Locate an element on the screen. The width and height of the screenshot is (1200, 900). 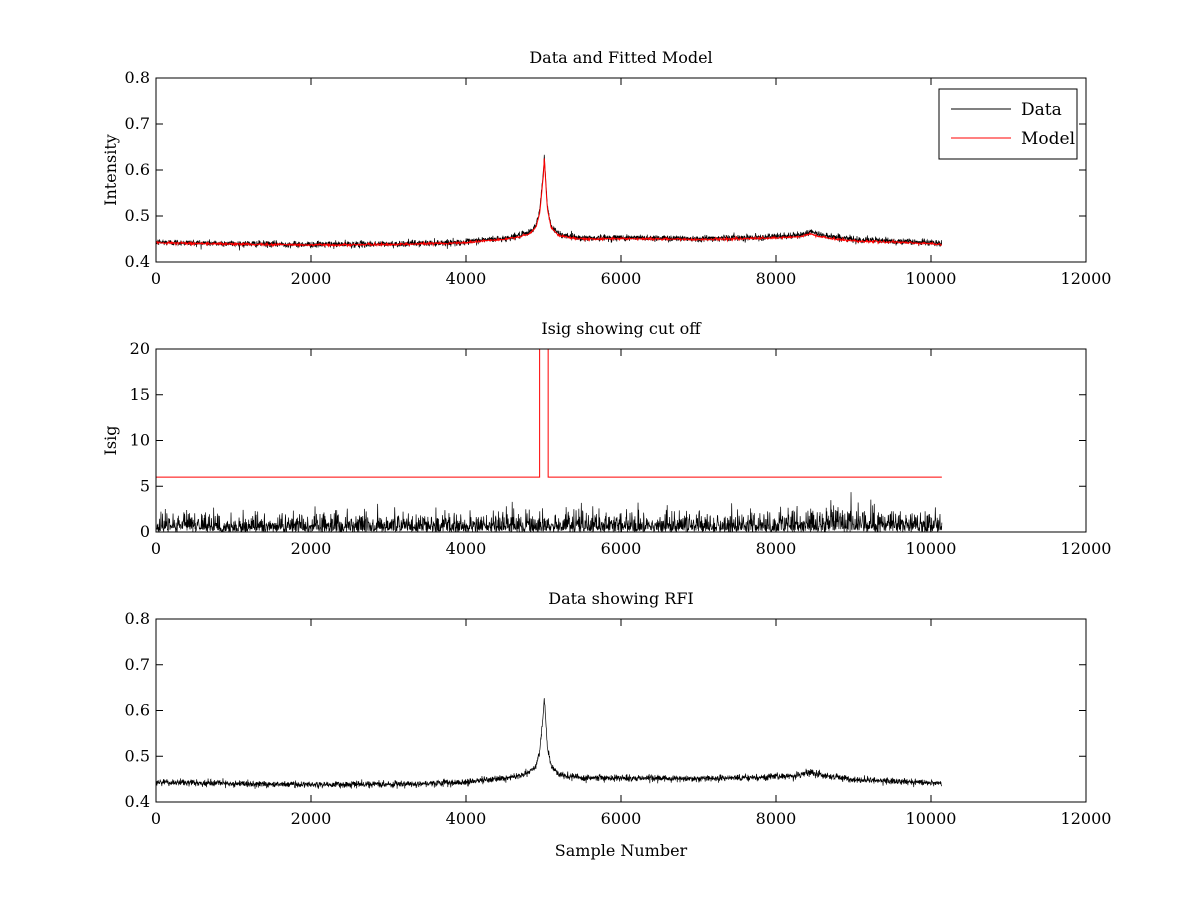
legend: Data Model is located at coordinates (1008, 124).